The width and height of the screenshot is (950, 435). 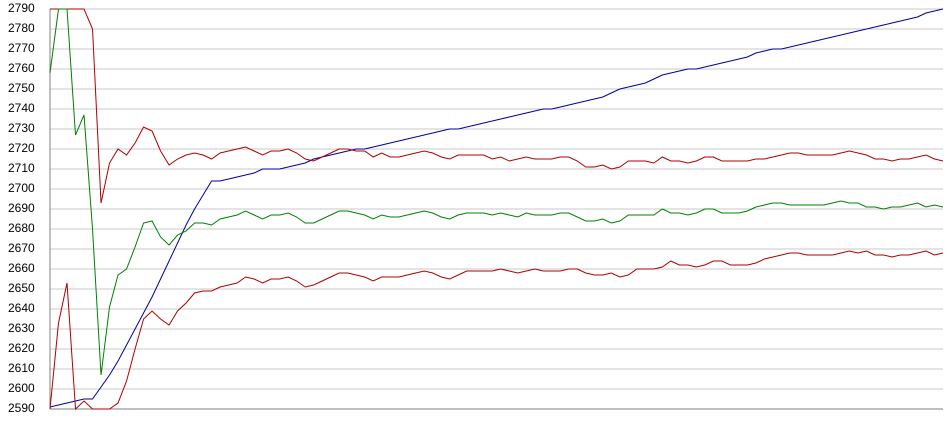 I want to click on y-tick-label: 2690, so click(x=21, y=208).